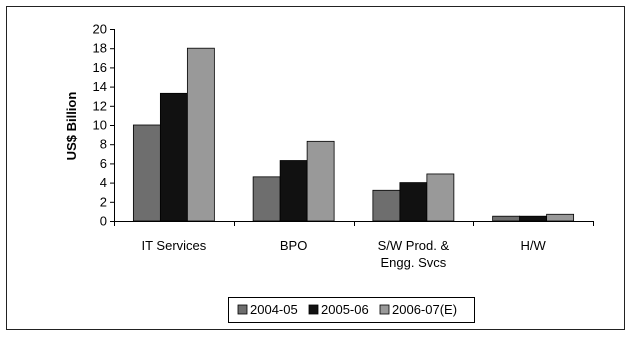 The image size is (631, 341). I want to click on legend-label: 2006-07(E), so click(424, 309).